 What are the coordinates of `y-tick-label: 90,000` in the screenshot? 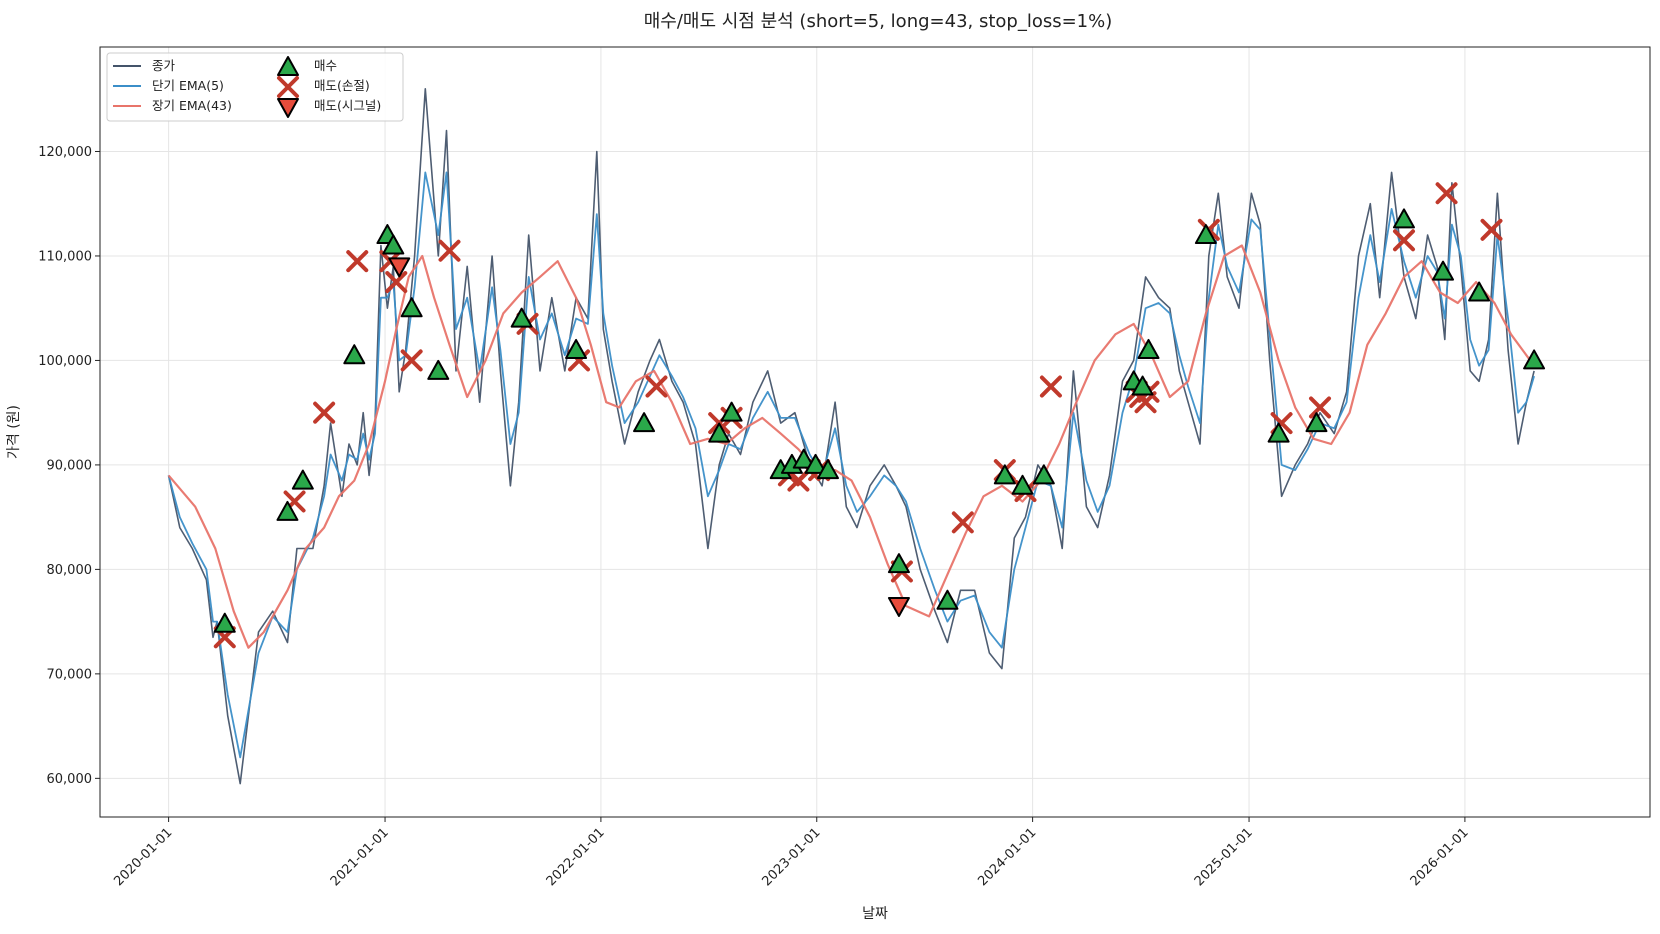 It's located at (70, 465).